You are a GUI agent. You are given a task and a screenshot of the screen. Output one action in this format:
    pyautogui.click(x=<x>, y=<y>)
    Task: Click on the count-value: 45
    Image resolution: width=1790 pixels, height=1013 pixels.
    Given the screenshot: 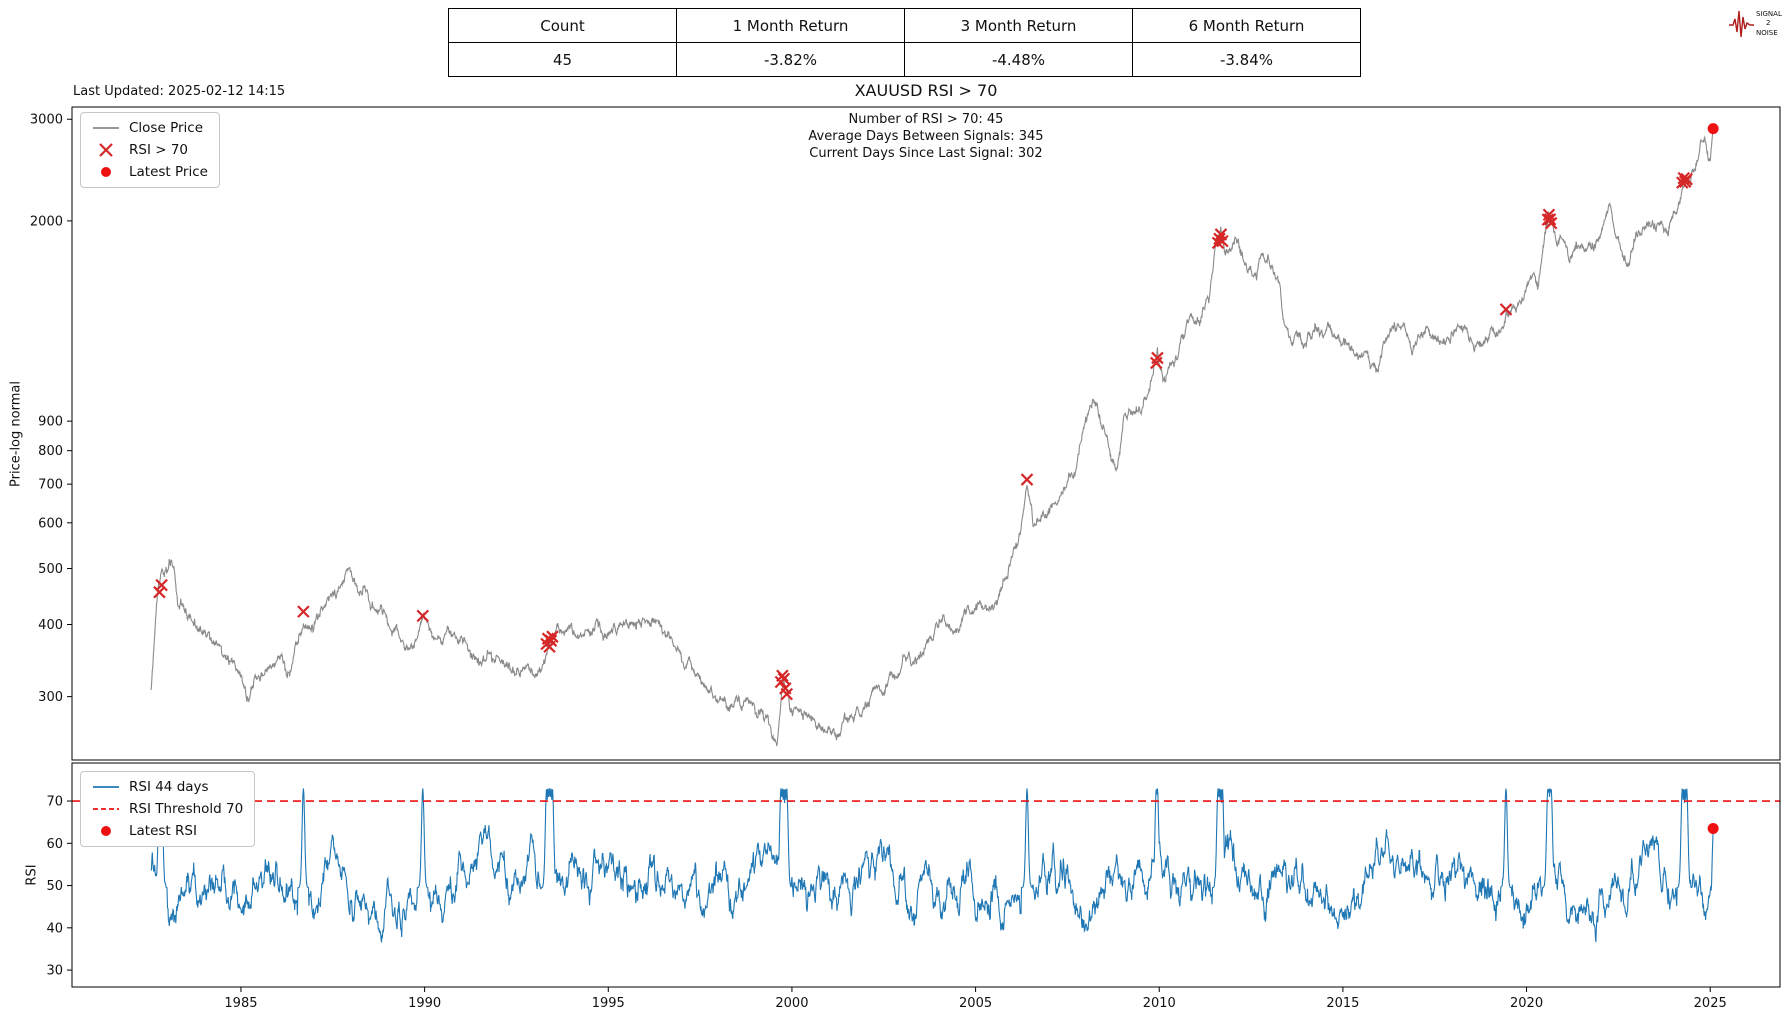 What is the action you would take?
    pyautogui.click(x=562, y=59)
    